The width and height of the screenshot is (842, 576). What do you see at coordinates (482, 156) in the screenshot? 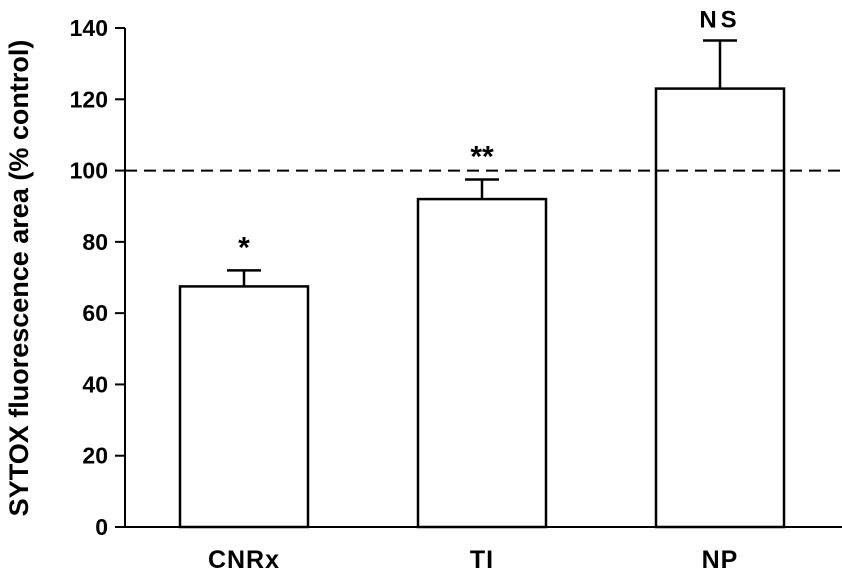
I see `significance-label: **` at bounding box center [482, 156].